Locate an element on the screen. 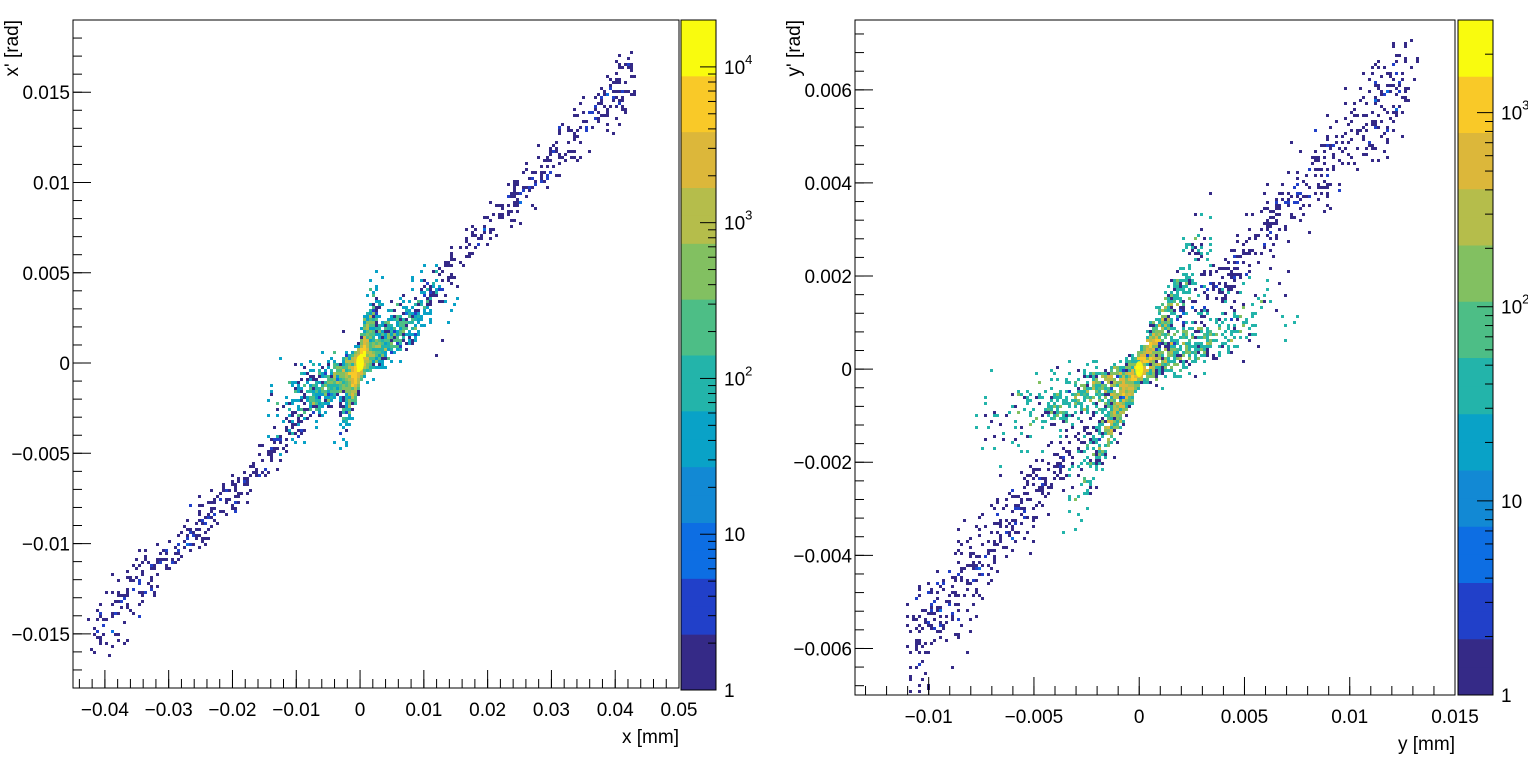 The height and width of the screenshot is (766, 1528). x-tick-label: 0.04 is located at coordinates (615, 710).